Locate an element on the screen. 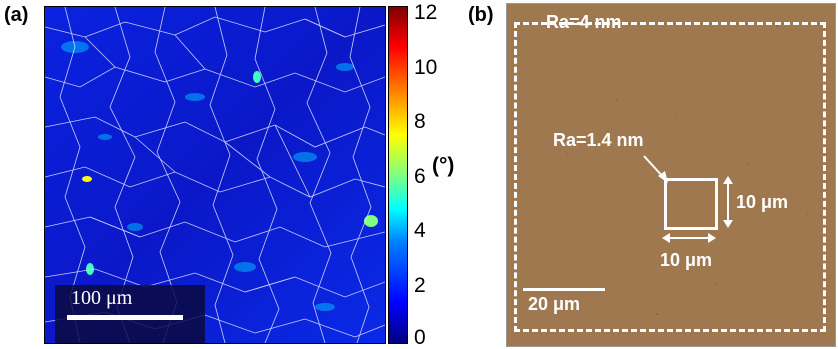 Image resolution: width=838 pixels, height=349 pixels. inner-roughness-label: Ra=1.4 nm is located at coordinates (598, 140).